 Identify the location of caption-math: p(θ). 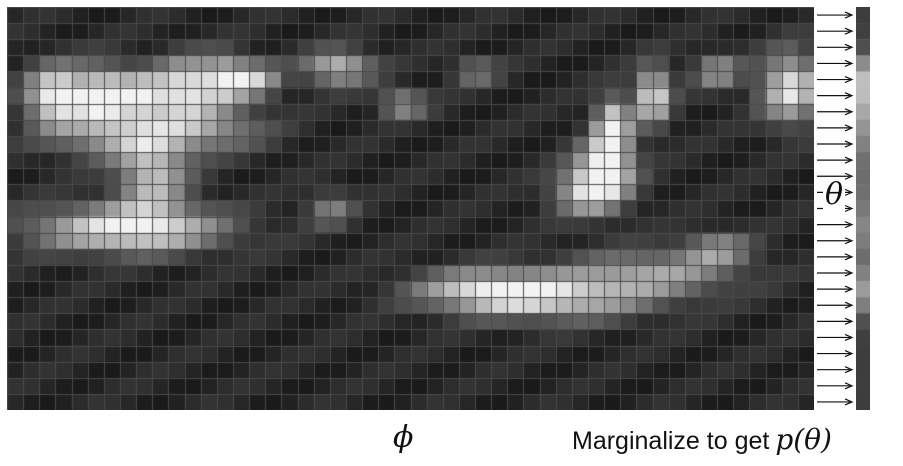
(803, 439).